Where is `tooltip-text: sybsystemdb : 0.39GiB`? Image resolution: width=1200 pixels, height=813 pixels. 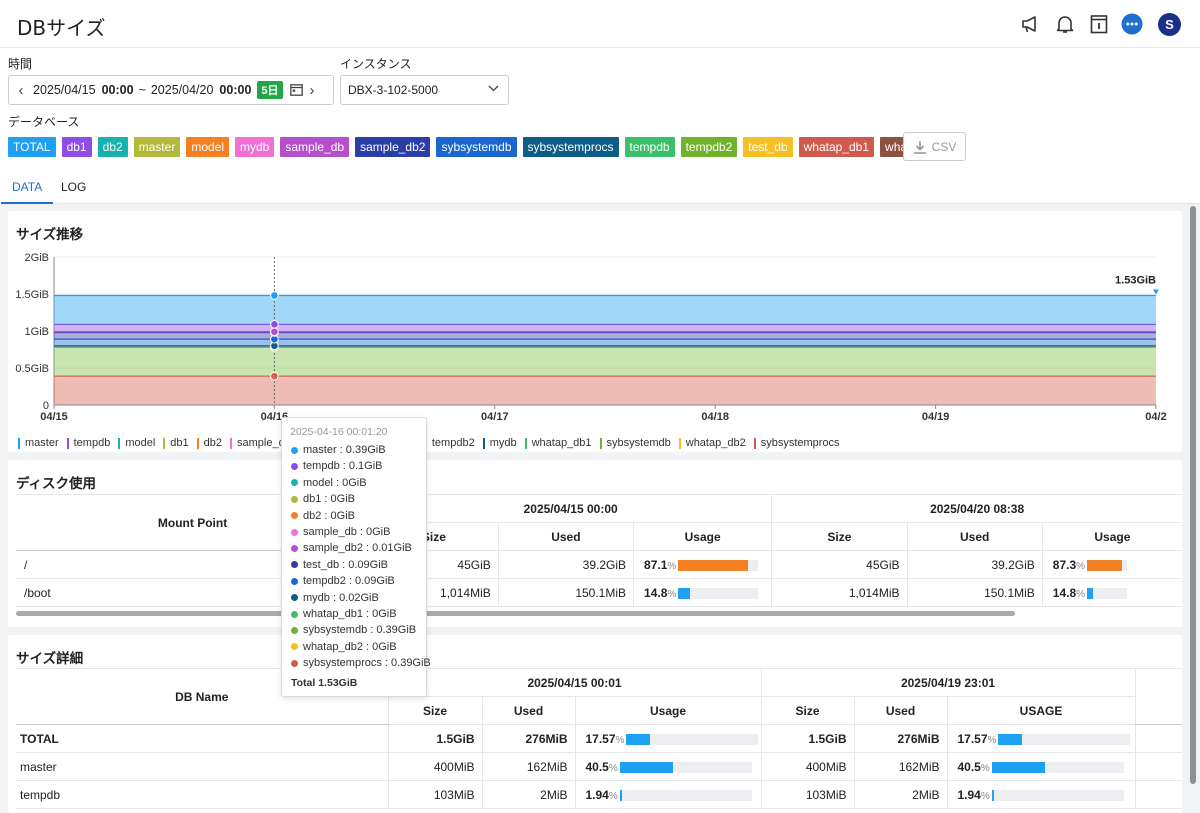 tooltip-text: sybsystemdb : 0.39GiB is located at coordinates (360, 630).